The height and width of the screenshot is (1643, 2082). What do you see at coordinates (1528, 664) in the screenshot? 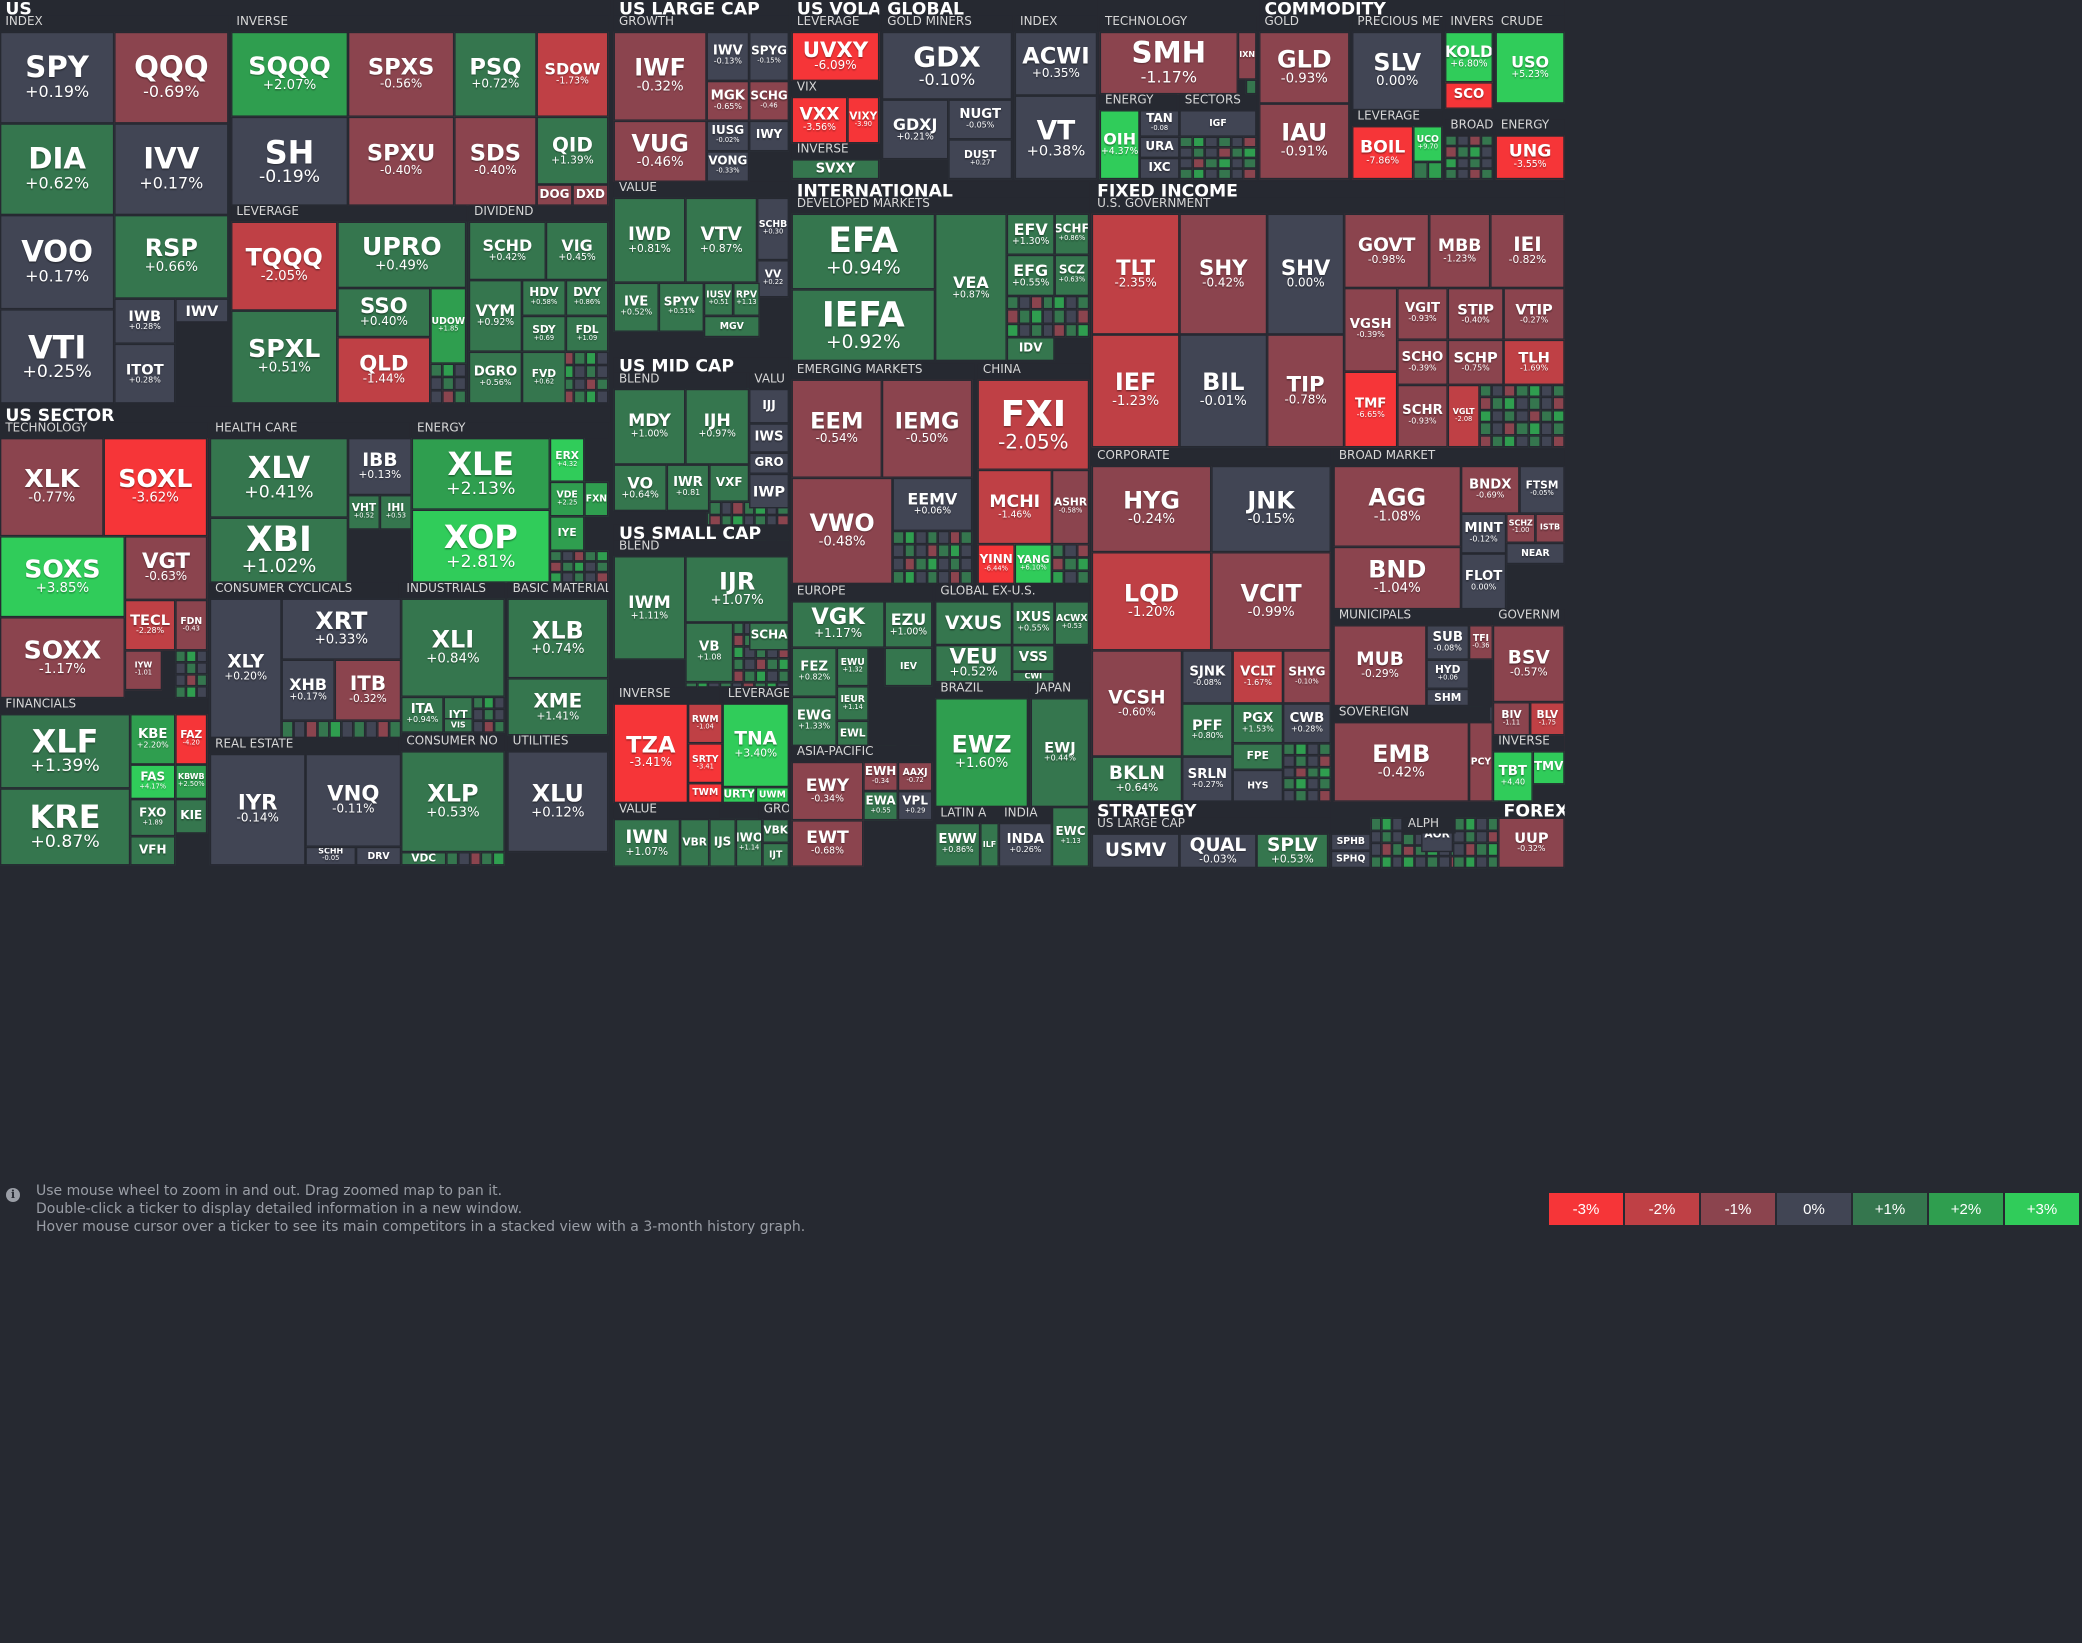
I see `ticker-tile-bsv: BSV -0.57%` at bounding box center [1528, 664].